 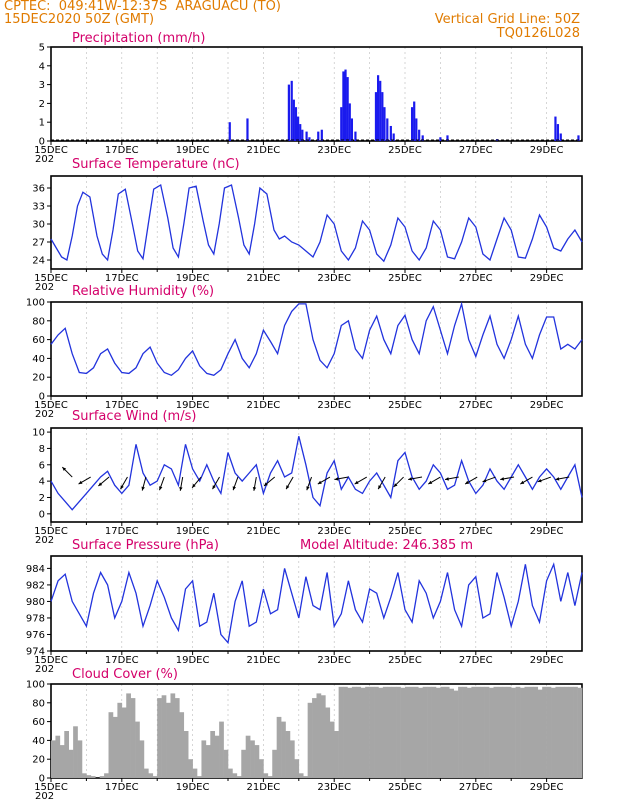 What do you see at coordinates (38, 261) in the screenshot?
I see `y-tick-label: 24` at bounding box center [38, 261].